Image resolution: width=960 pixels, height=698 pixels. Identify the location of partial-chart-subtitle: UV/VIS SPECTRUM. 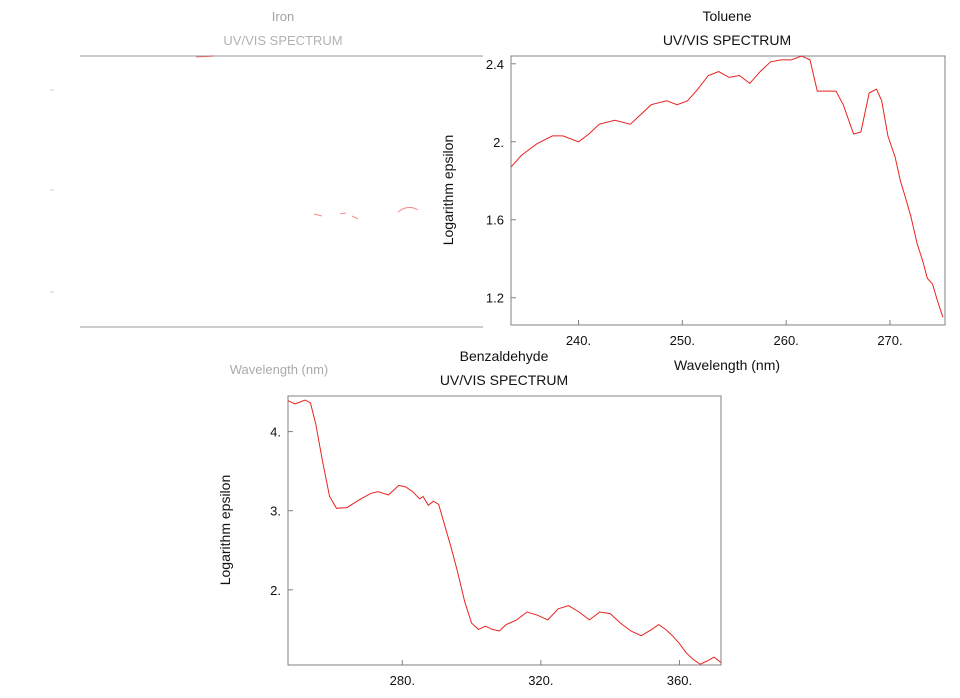
(282, 40).